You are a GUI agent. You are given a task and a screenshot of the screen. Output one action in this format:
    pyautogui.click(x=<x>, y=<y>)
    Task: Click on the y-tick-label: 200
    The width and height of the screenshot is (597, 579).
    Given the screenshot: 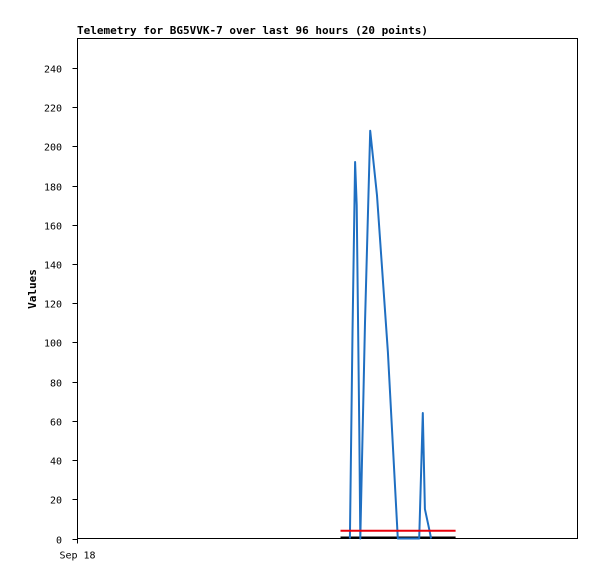 What is the action you would take?
    pyautogui.click(x=53, y=148)
    